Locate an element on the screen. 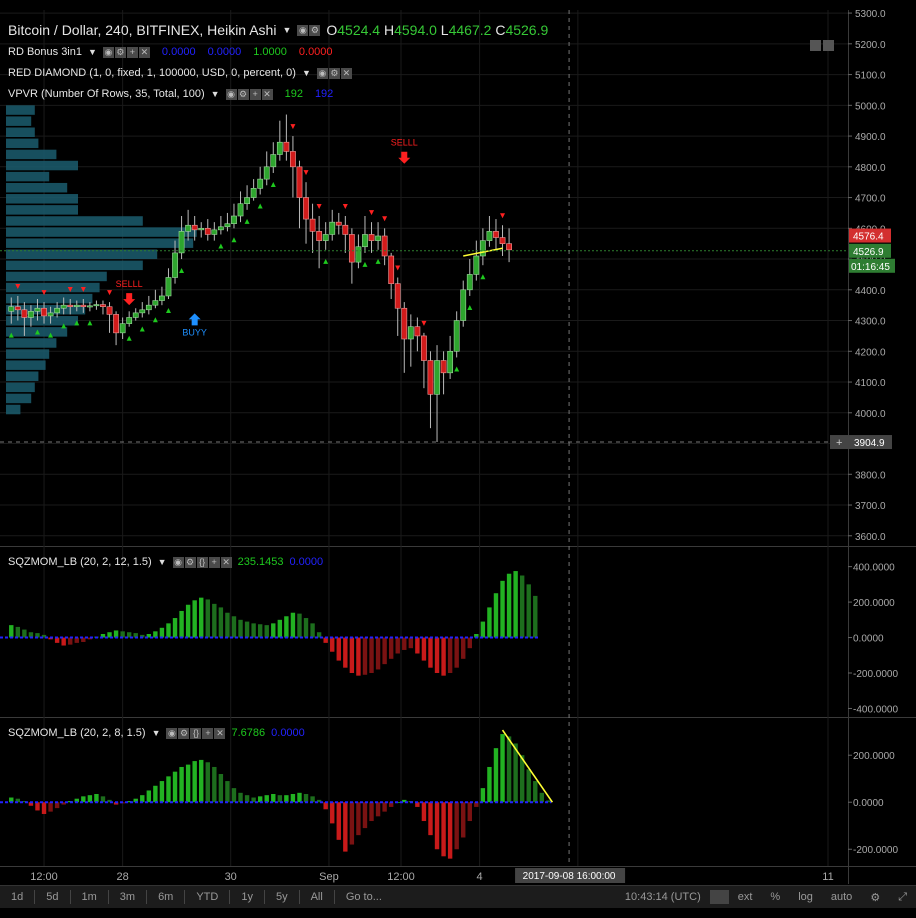 The height and width of the screenshot is (918, 916). timeframe-1y: 1y is located at coordinates (247, 897).